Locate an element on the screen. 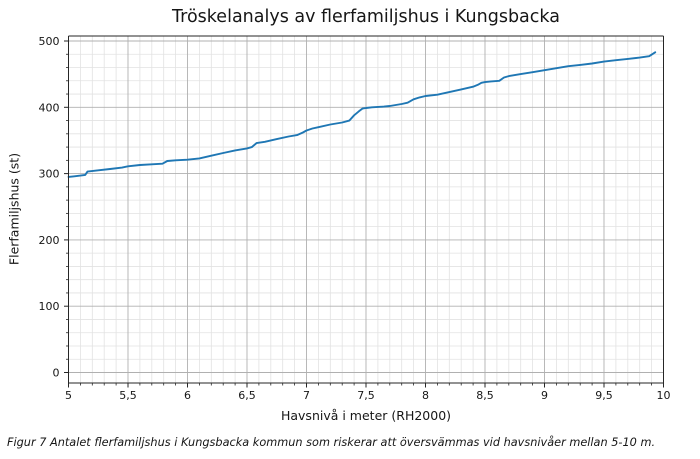 The image size is (700, 459). svg-text: 200 is located at coordinates (49, 240).